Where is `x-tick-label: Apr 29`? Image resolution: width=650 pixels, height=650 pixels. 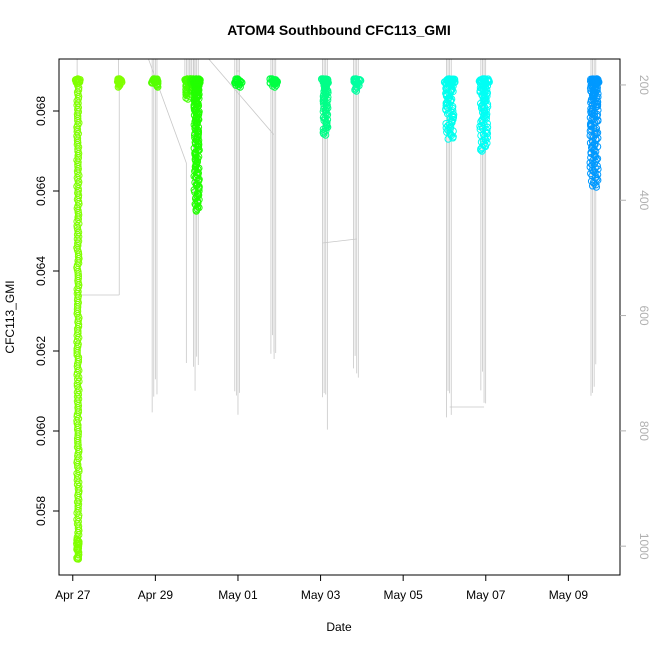
x-tick-label: Apr 29 is located at coordinates (156, 595).